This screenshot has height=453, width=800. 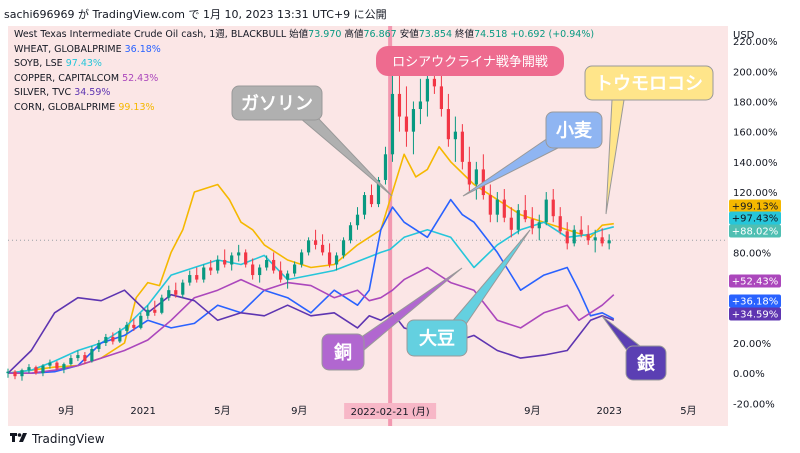 I want to click on legend-row-corn: CORN, GLOBALPRIME 99.13%, so click(x=304, y=108).